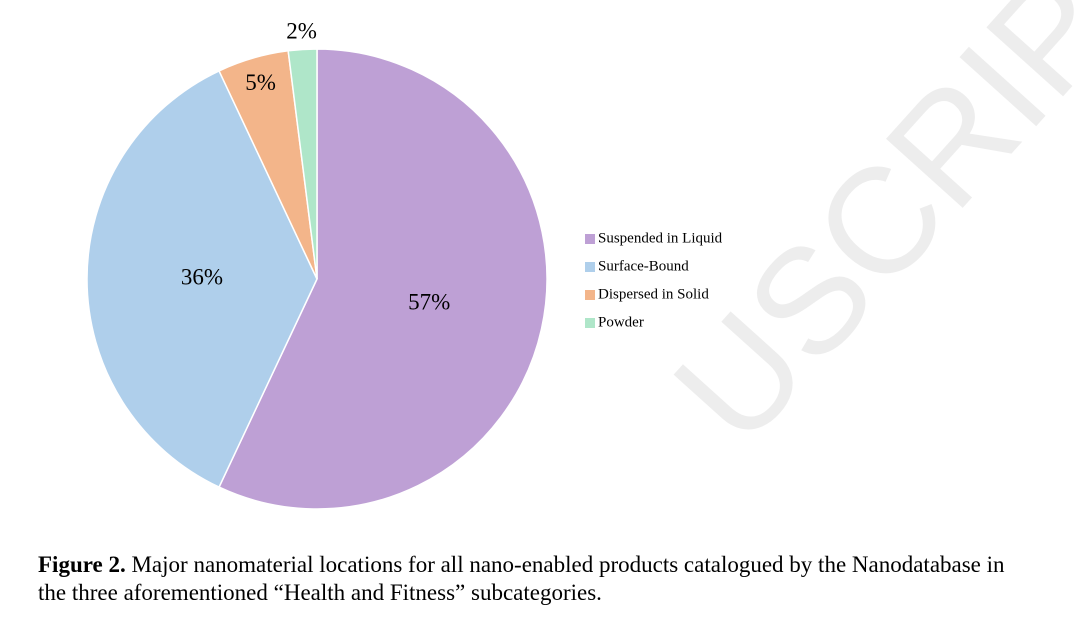 Image resolution: width=1080 pixels, height=633 pixels. What do you see at coordinates (202, 276) in the screenshot?
I see `data-label: 36%` at bounding box center [202, 276].